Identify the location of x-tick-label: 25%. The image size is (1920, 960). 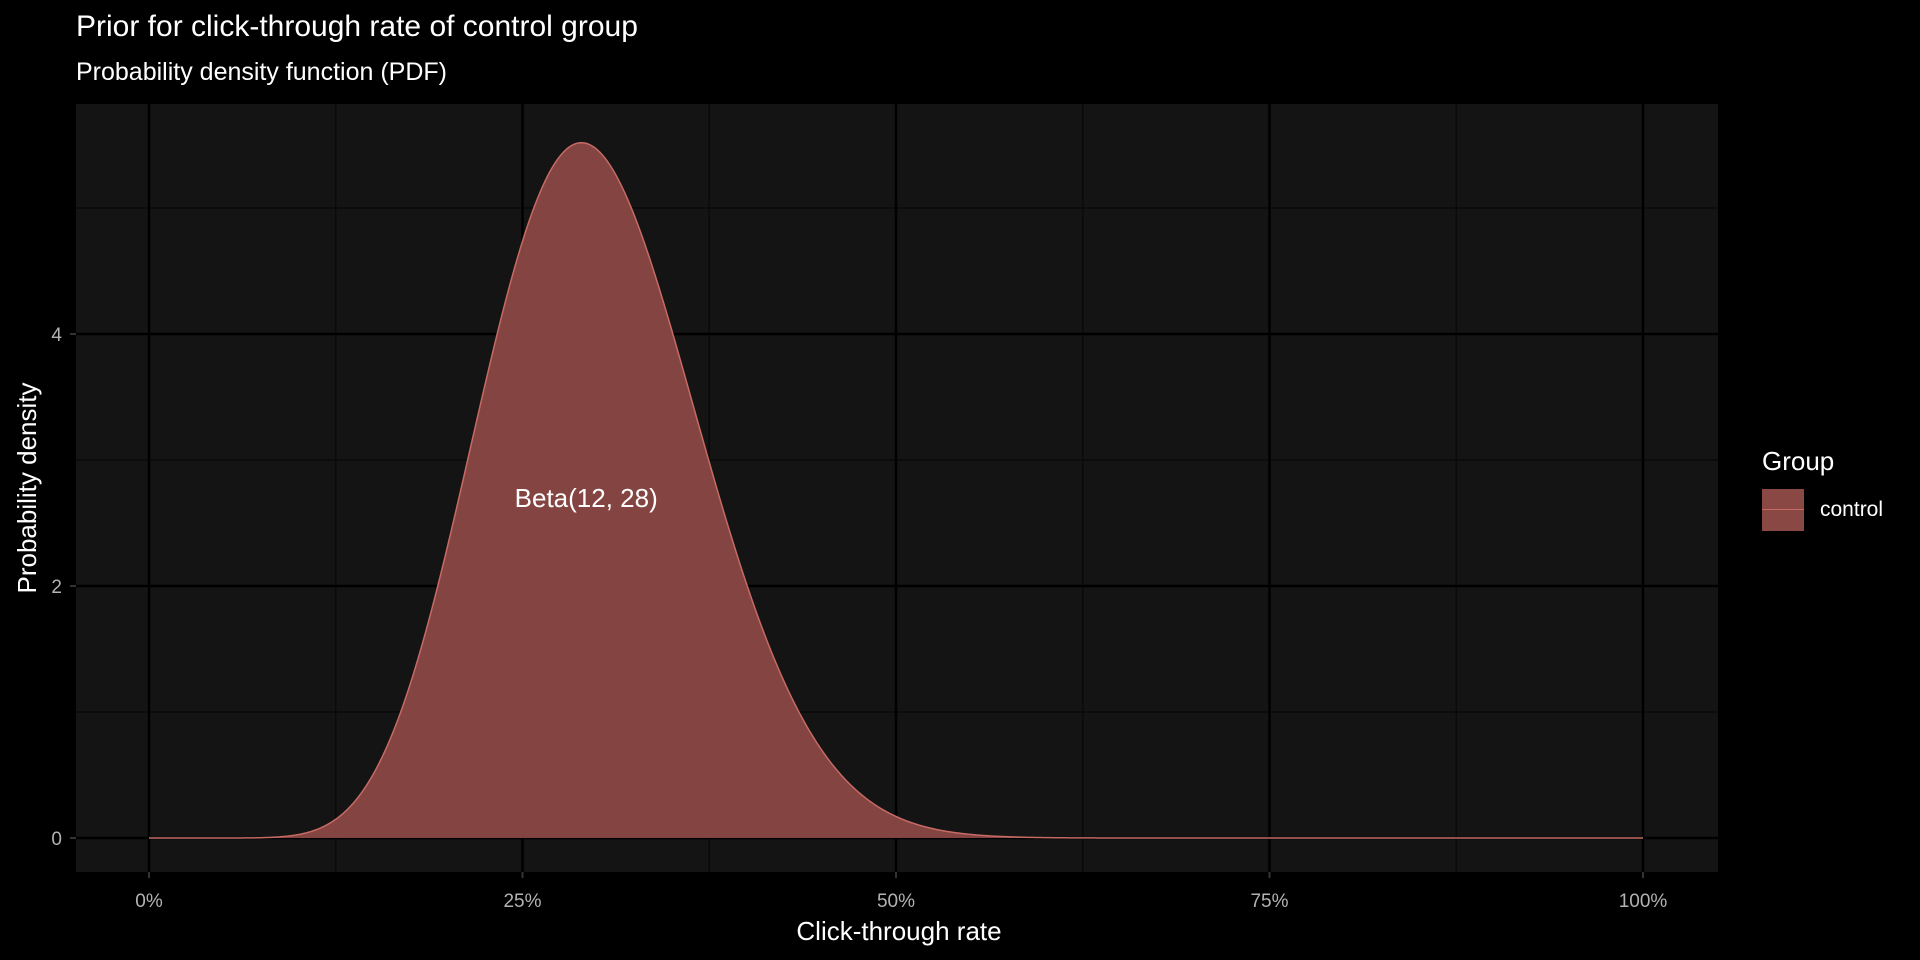
(522, 901).